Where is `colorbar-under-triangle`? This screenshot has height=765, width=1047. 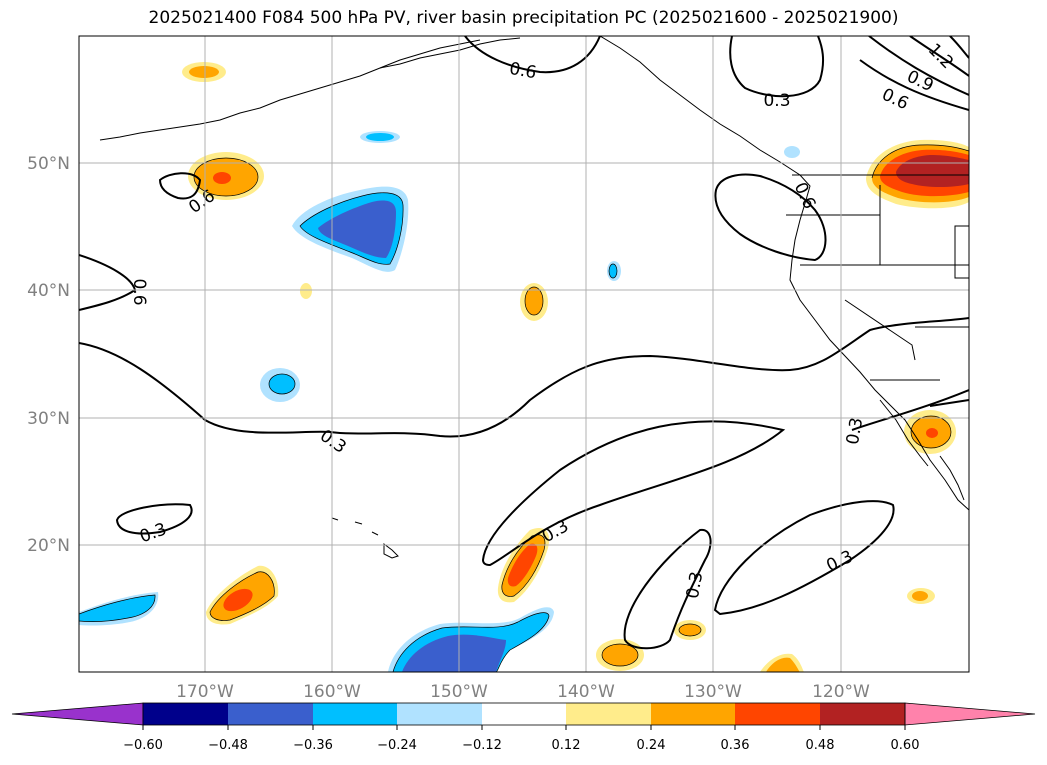
colorbar-under-triangle is located at coordinates (77, 714).